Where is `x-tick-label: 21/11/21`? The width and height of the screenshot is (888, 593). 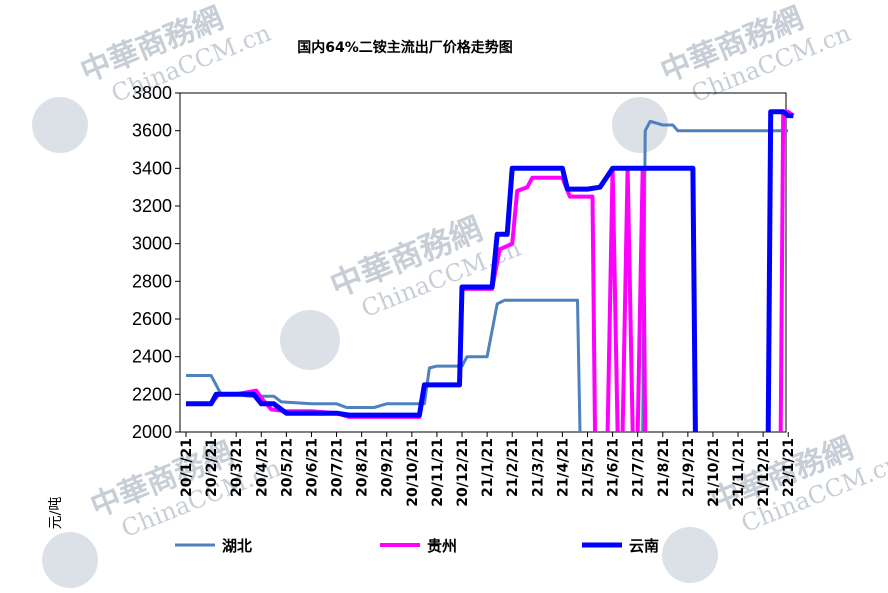
x-tick-label: 21/11/21 is located at coordinates (739, 472).